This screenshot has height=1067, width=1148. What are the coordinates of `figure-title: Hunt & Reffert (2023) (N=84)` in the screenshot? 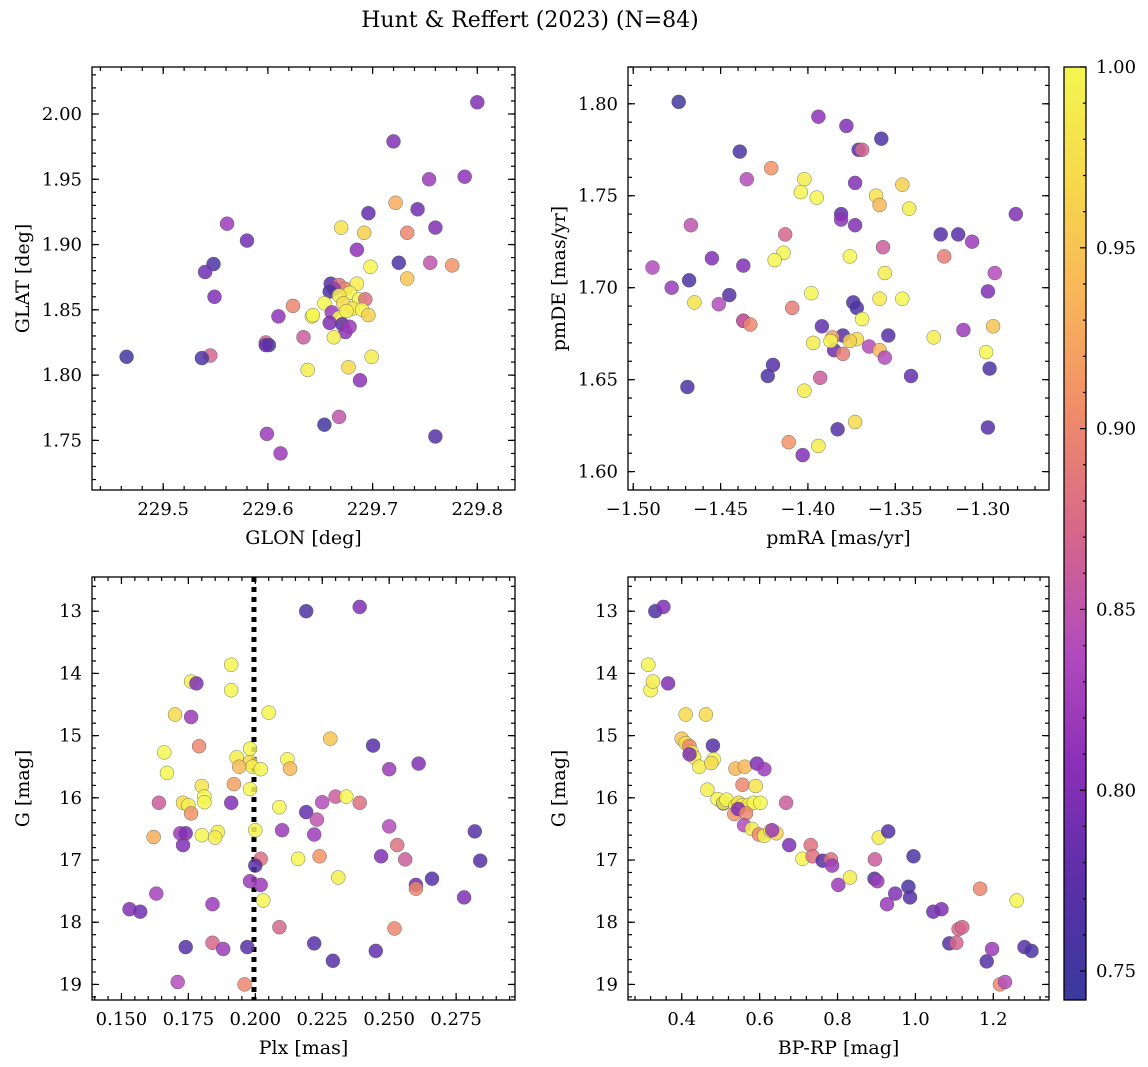 It's located at (530, 20).